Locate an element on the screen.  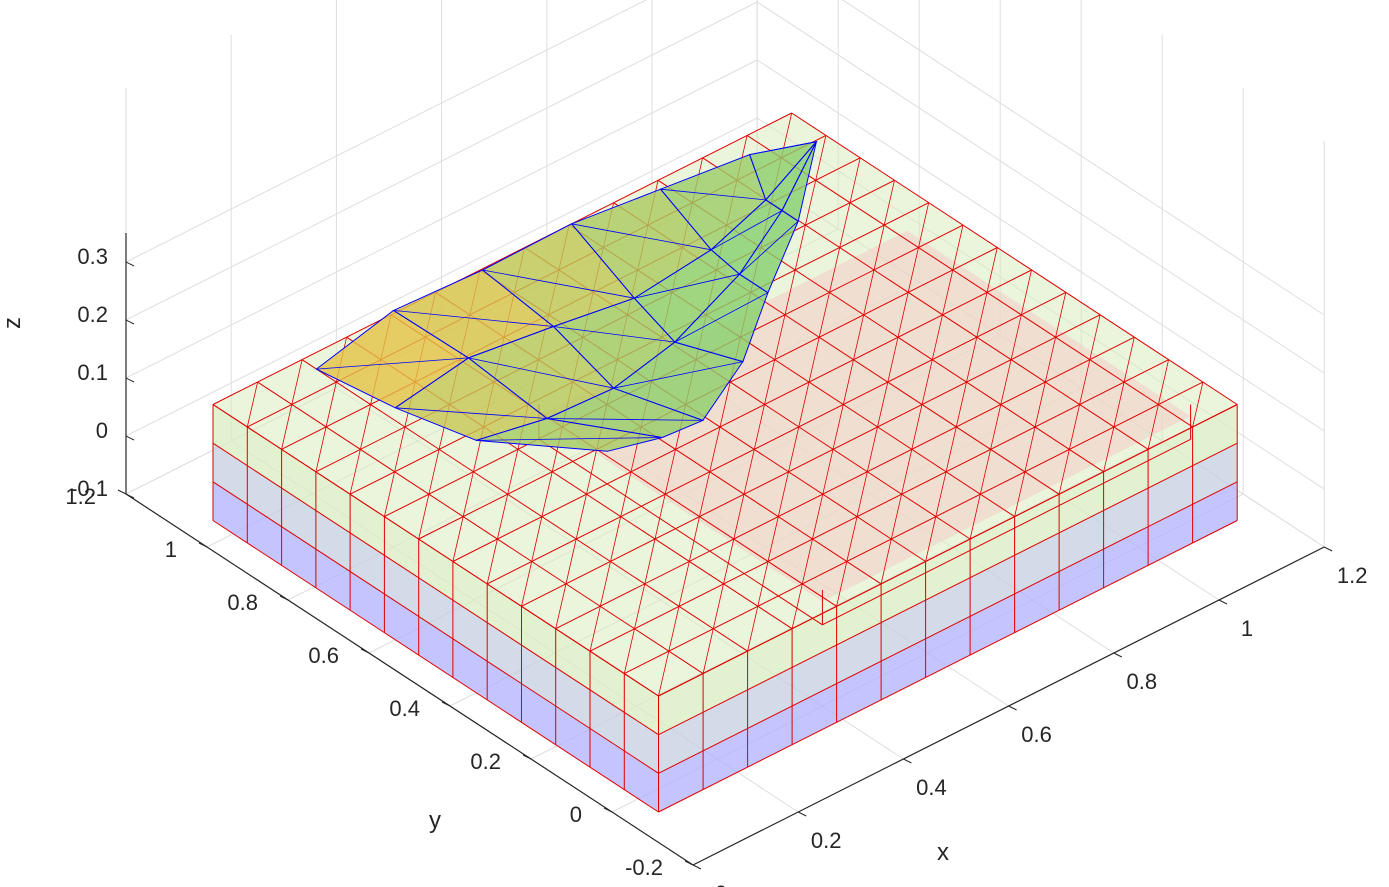
y-tick-label: 0.8 is located at coordinates (242, 602).